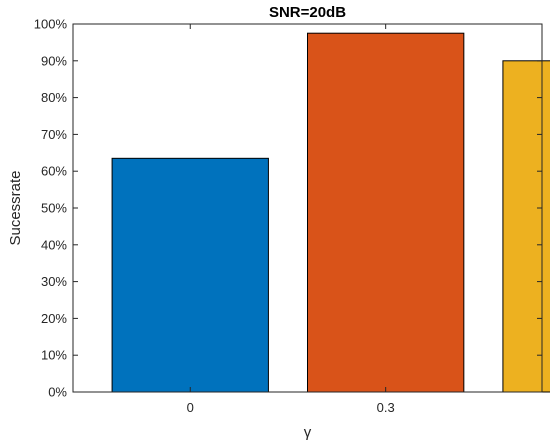  Describe the element at coordinates (386, 407) in the screenshot. I see `x-tick-label: 0.3` at that location.